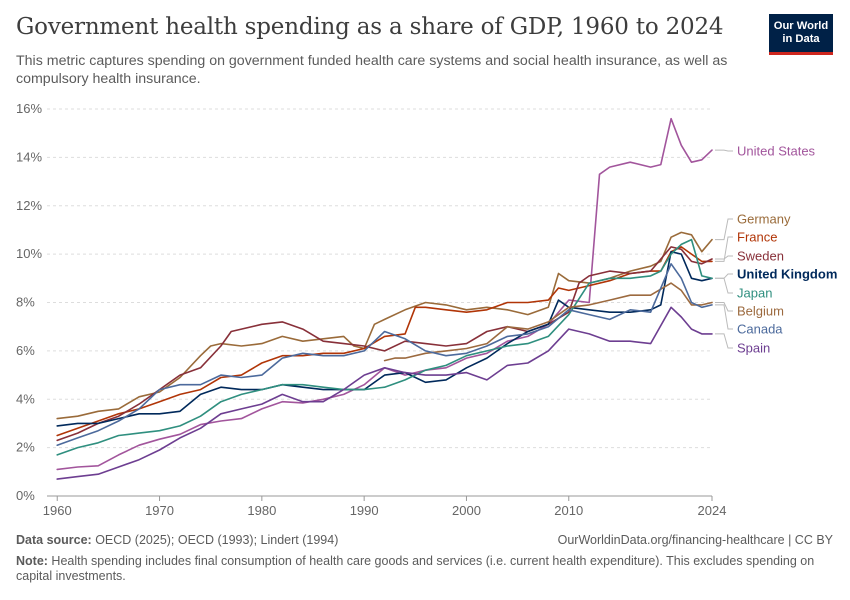  Describe the element at coordinates (801, 26) in the screenshot. I see `logo-line-1: Our World` at that location.